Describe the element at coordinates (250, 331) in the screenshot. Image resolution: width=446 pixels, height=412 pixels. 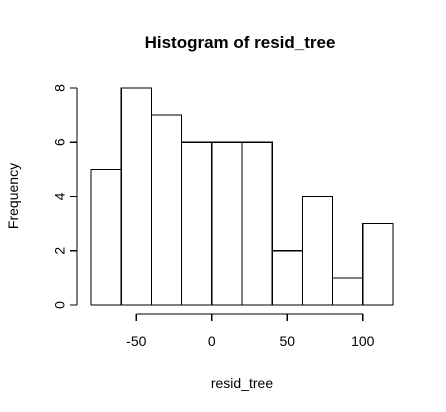
I see `x-axis: -50 0 50 100` at that location.